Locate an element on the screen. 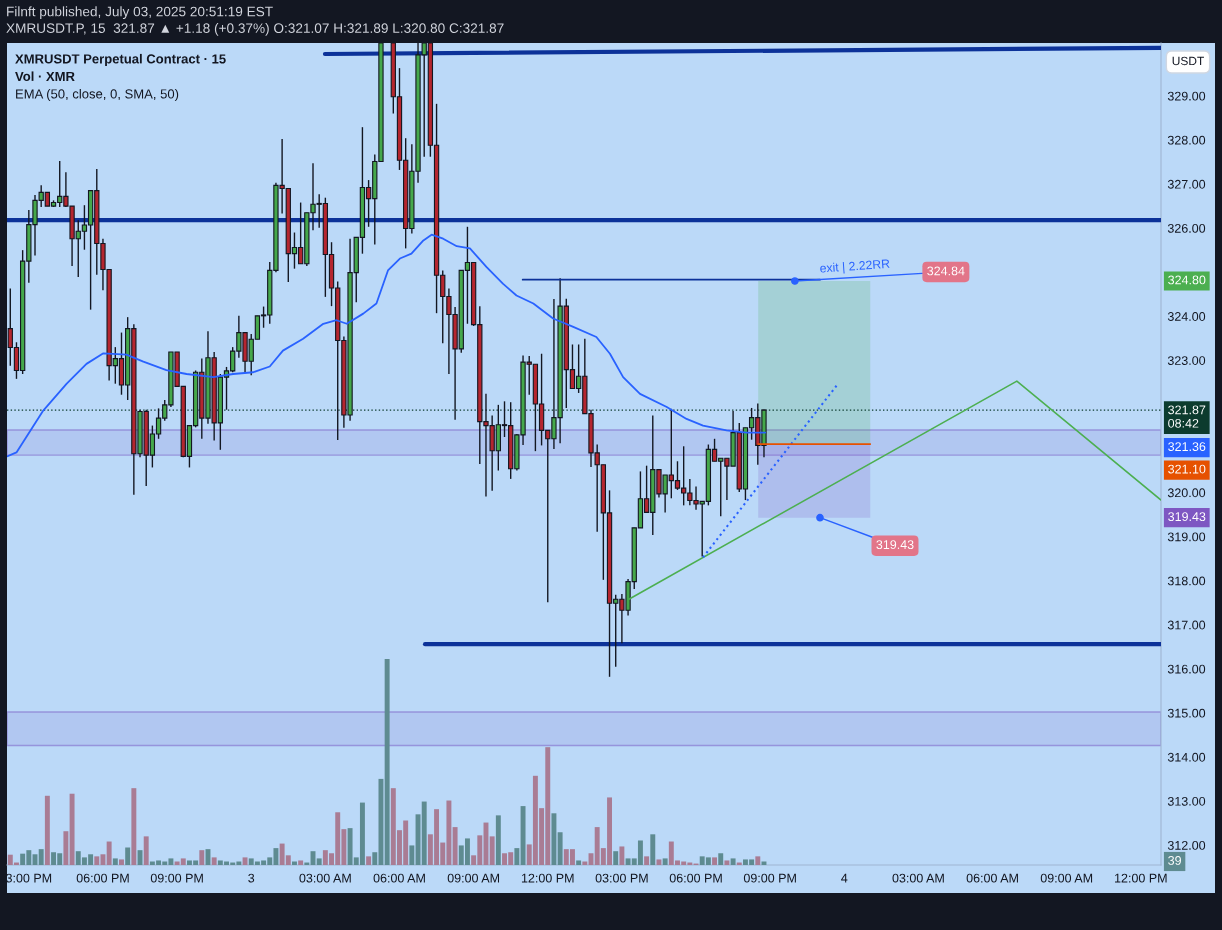  y-tick-label: 323.00 is located at coordinates (1186, 360).